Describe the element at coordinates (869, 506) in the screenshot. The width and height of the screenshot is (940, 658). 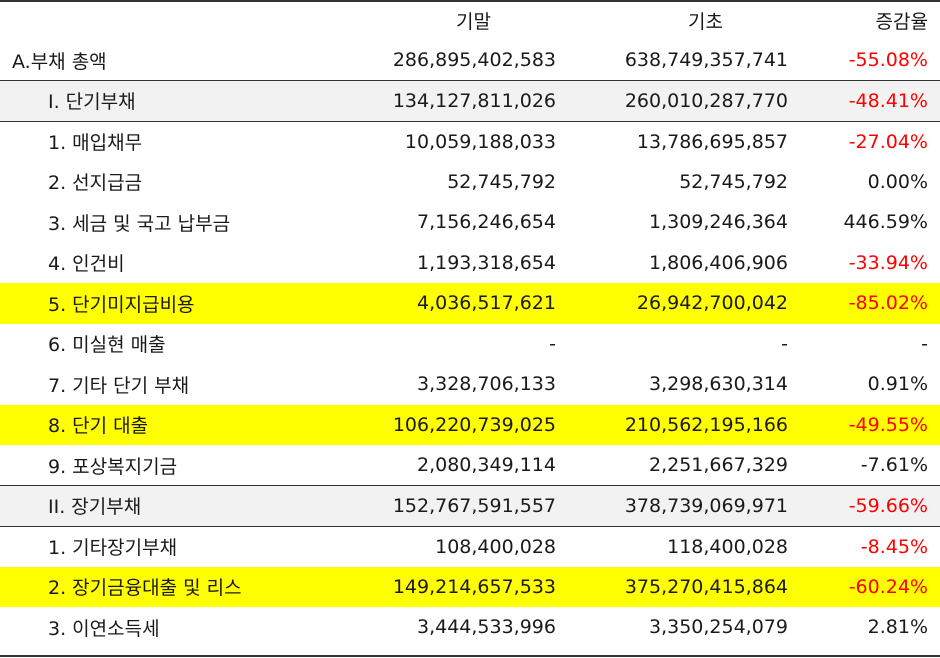
I see `row-rate-value: -59.66%` at that location.